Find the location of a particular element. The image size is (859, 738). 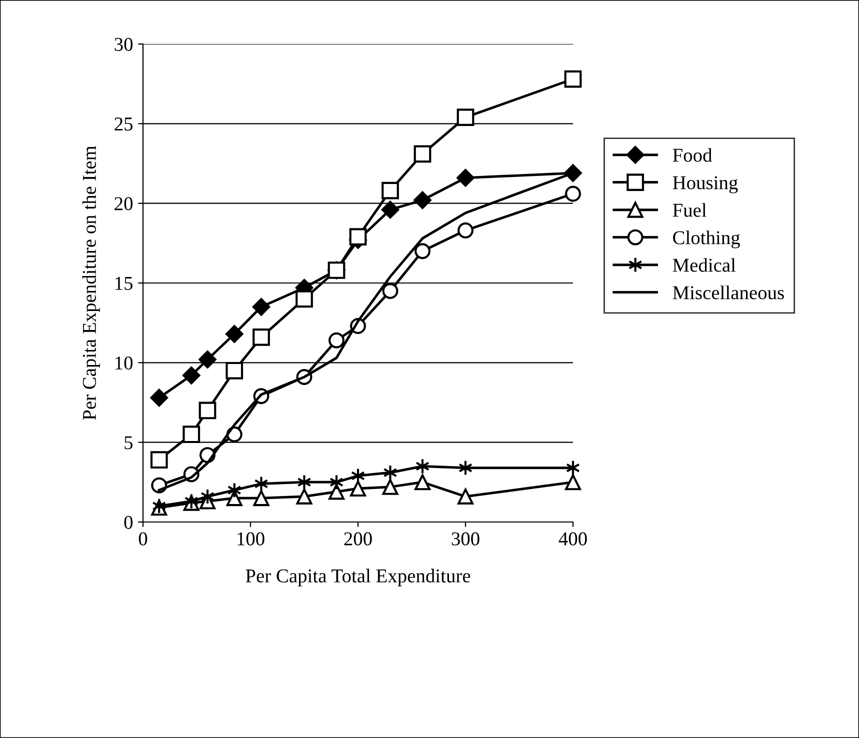

legend-label: Clothing is located at coordinates (706, 239).